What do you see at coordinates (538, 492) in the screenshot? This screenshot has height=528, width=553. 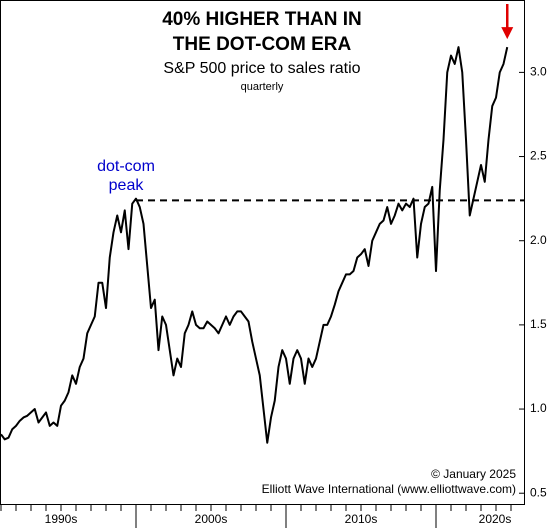 I see `y-tick-label: 0.5` at bounding box center [538, 492].